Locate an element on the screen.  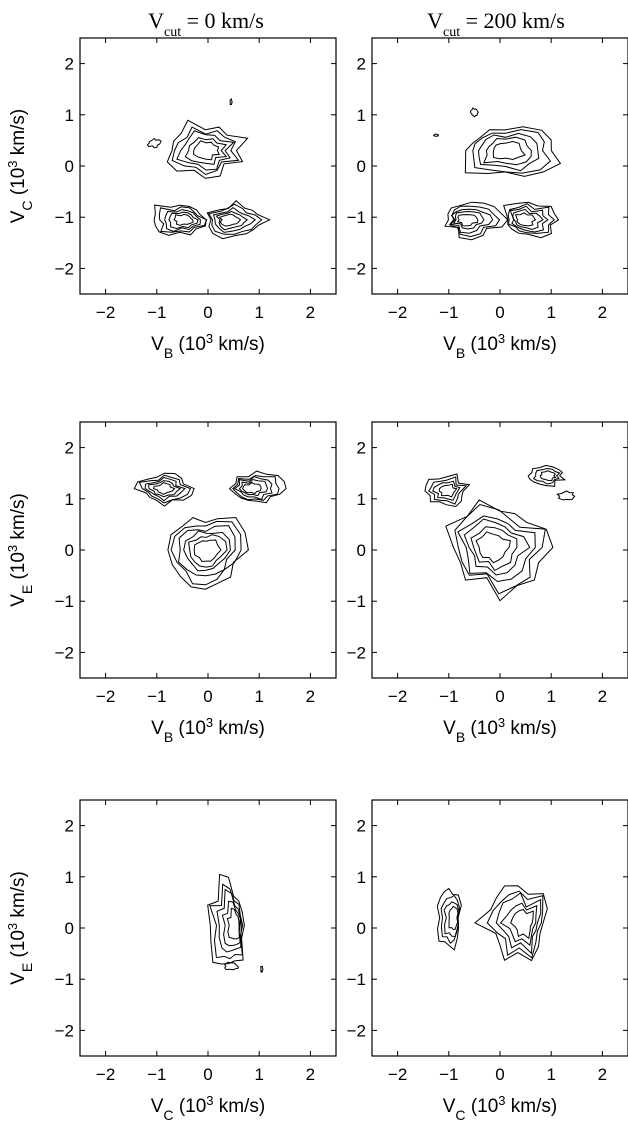
panel-row3-right: −2 −1 0 1 2 −2 −1 0 1 2 VC (103 km/s) is located at coordinates (487, 961).